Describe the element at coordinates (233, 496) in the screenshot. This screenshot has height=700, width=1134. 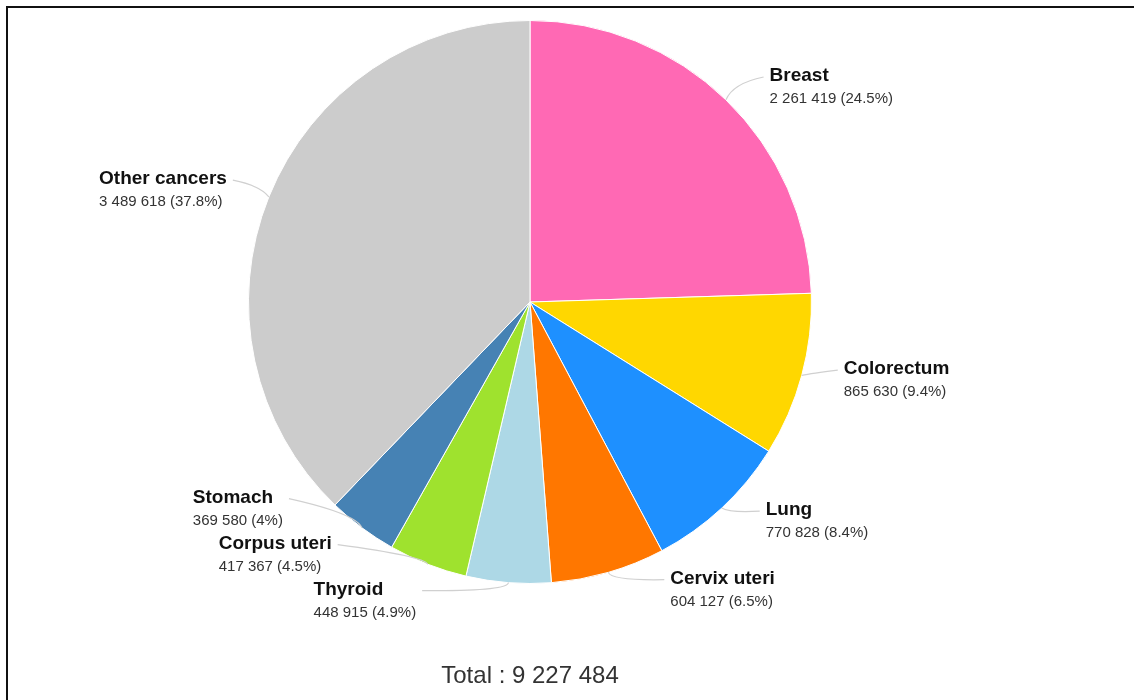
I see `slice-label: Stomach` at that location.